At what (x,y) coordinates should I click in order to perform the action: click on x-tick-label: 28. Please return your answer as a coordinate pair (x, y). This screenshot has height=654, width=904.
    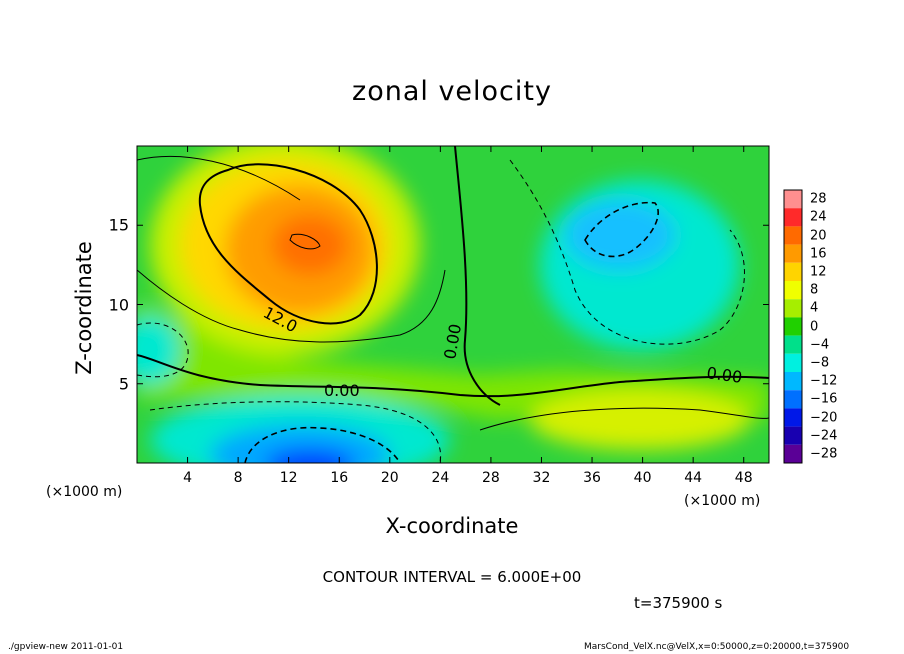
    Looking at the image, I should click on (490, 478).